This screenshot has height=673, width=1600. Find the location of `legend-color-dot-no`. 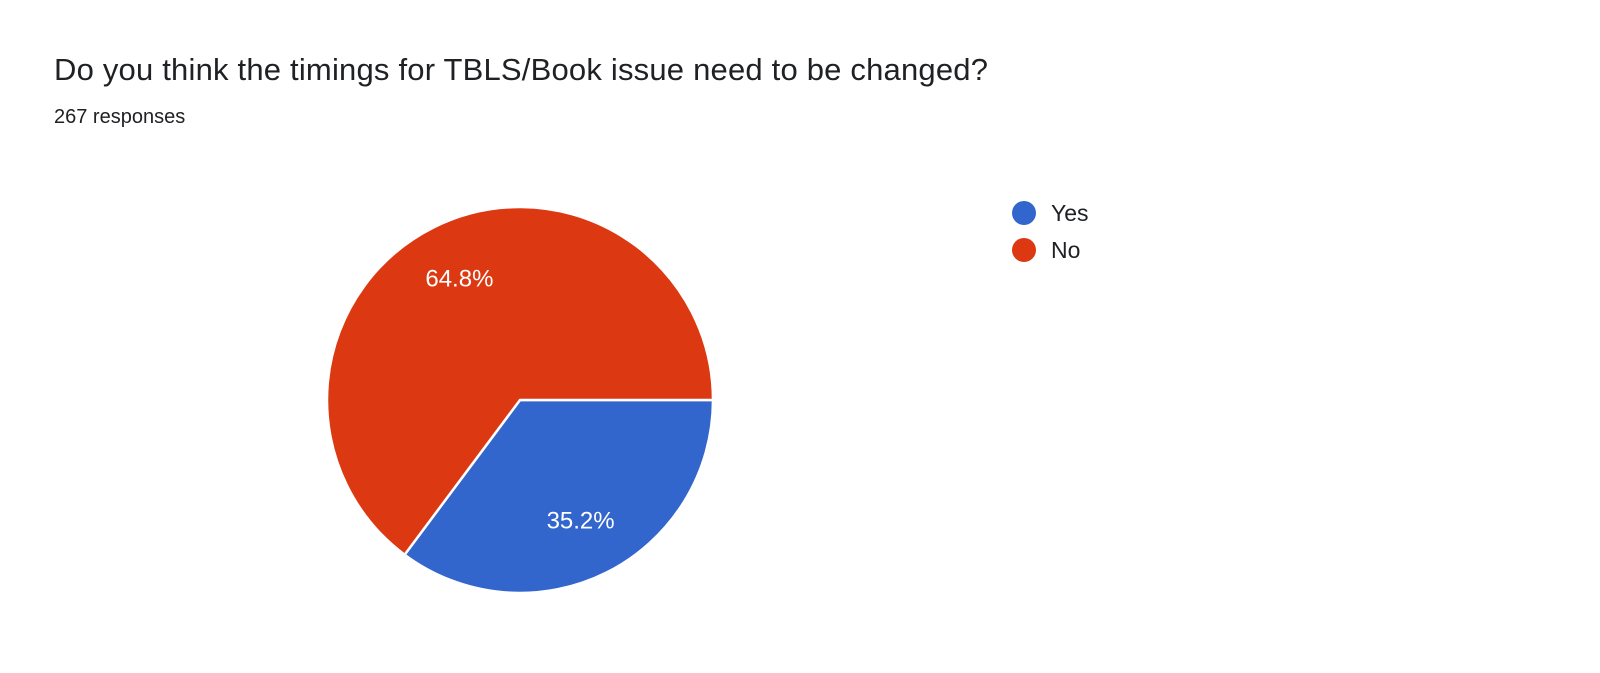

legend-color-dot-no is located at coordinates (1024, 250).